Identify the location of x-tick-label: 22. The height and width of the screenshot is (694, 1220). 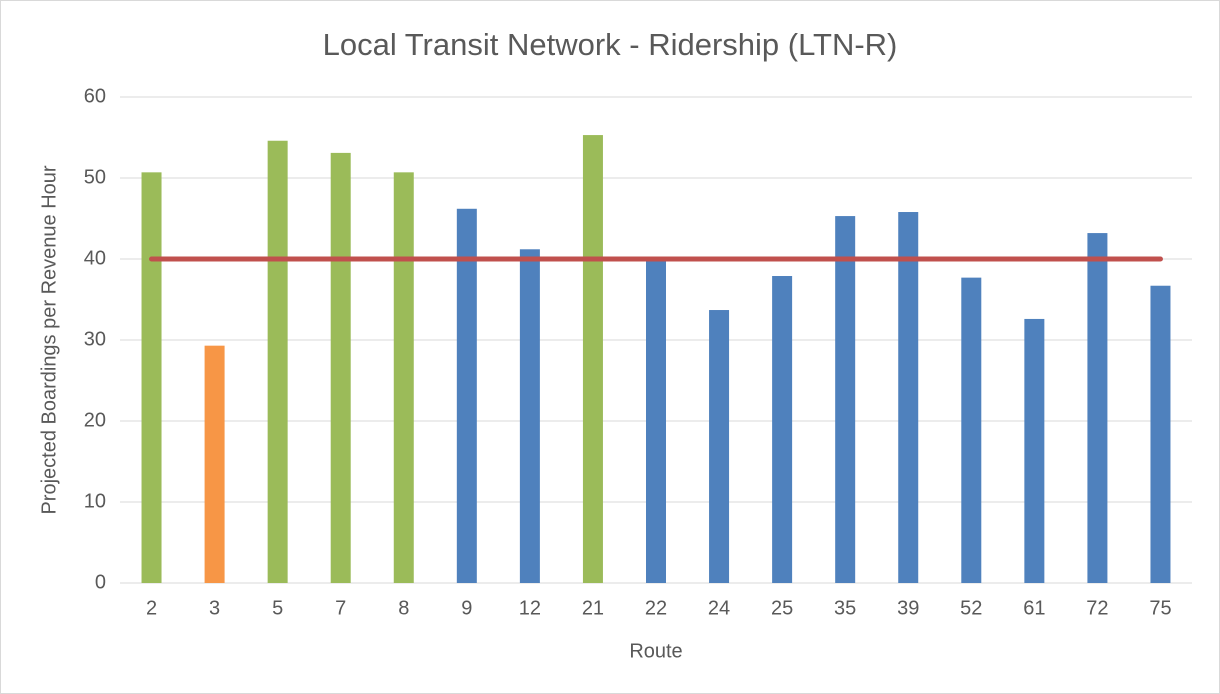
(656, 608).